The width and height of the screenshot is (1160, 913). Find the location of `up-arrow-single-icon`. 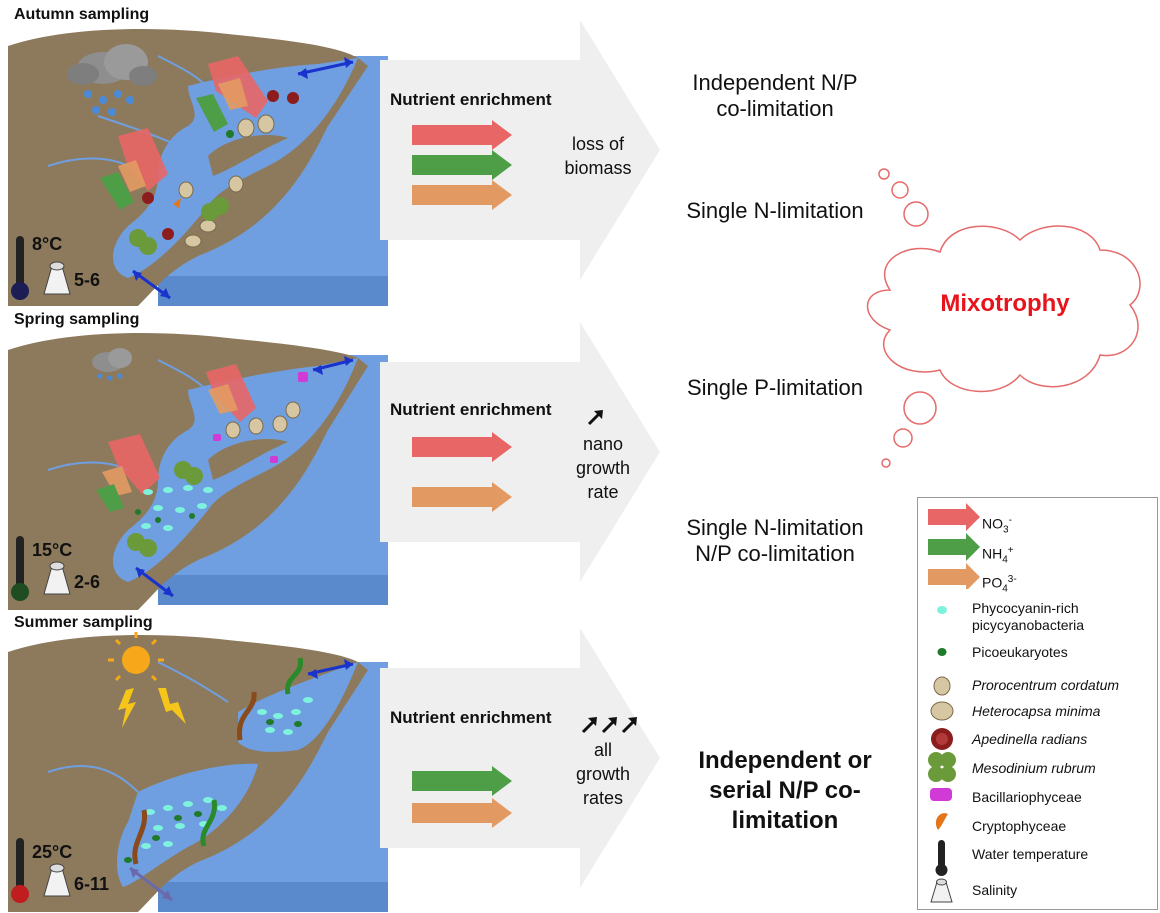

up-arrow-single-icon is located at coordinates (595, 418).